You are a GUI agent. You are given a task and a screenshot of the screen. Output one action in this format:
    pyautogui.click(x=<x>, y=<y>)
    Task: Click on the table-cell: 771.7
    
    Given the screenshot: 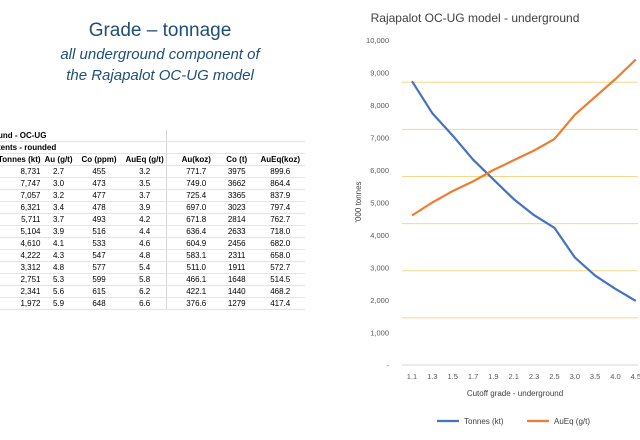 What is the action you would take?
    pyautogui.click(x=196, y=171)
    